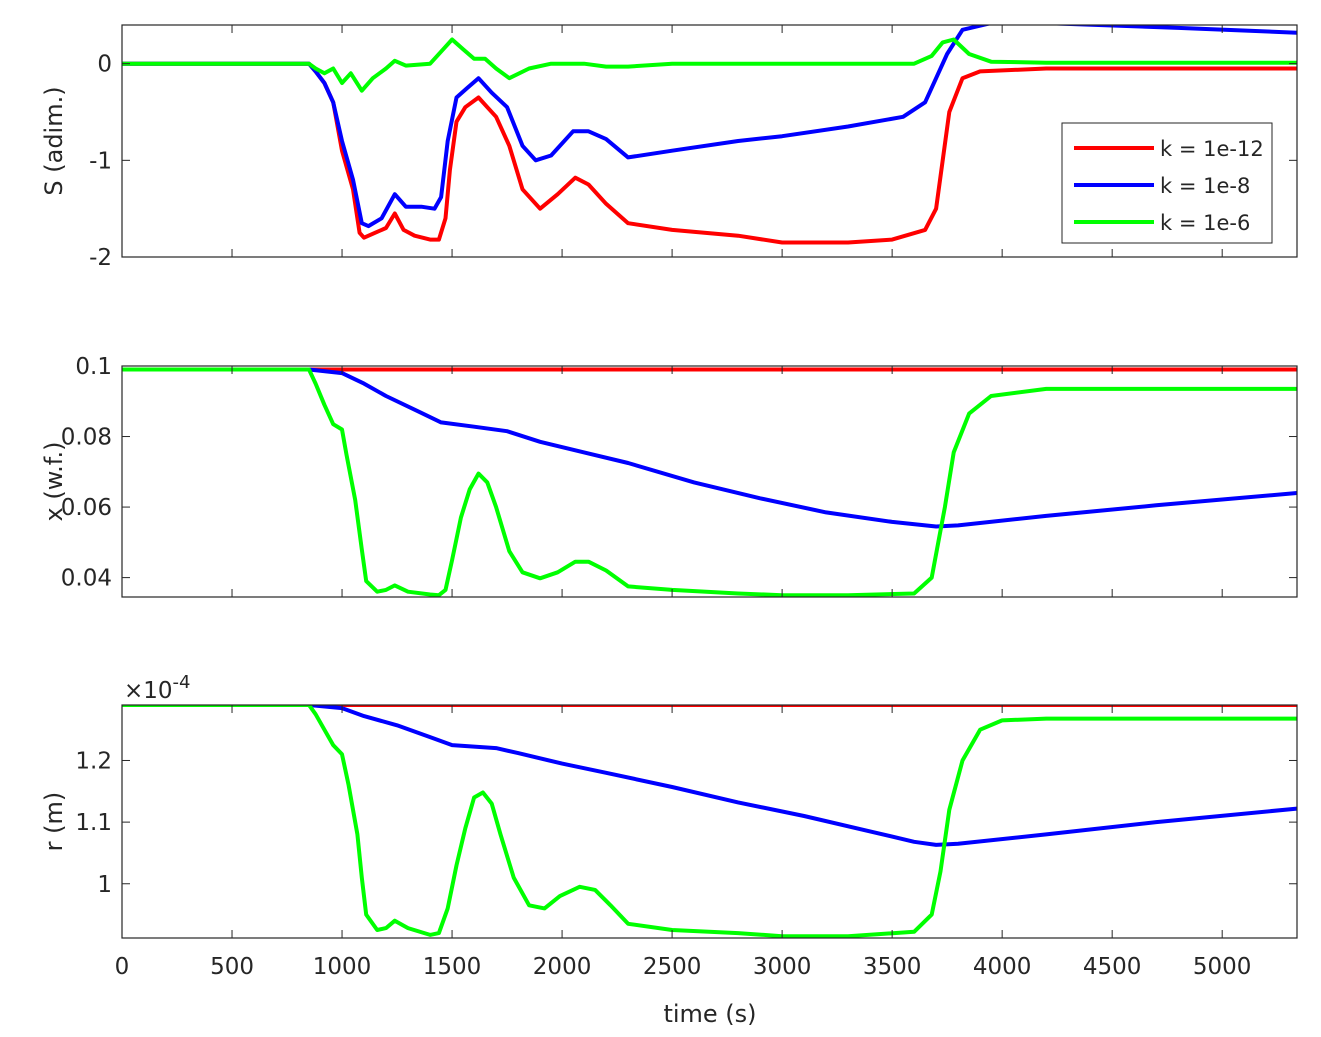 This screenshot has height=1037, width=1321. What do you see at coordinates (86, 579) in the screenshot?
I see `y-tick-label: 0.04` at bounding box center [86, 579].